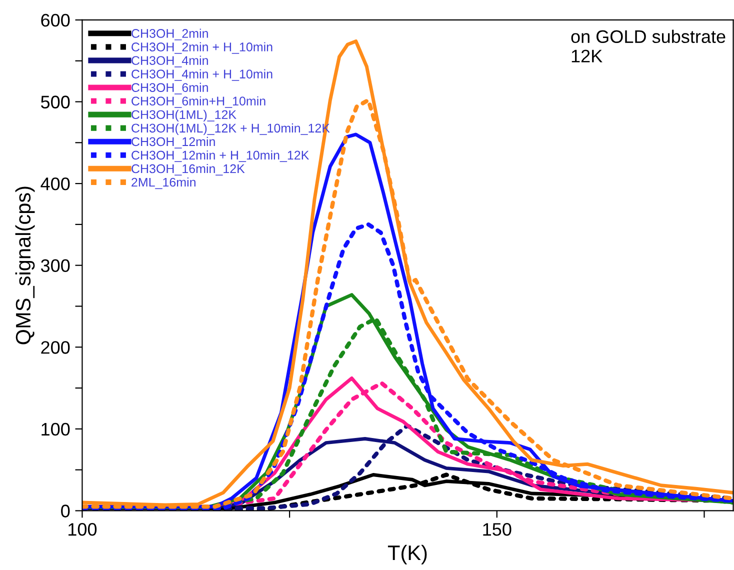  What do you see at coordinates (199, 102) in the screenshot?
I see `legend-label: CH3OH_6min+H_10min` at bounding box center [199, 102].